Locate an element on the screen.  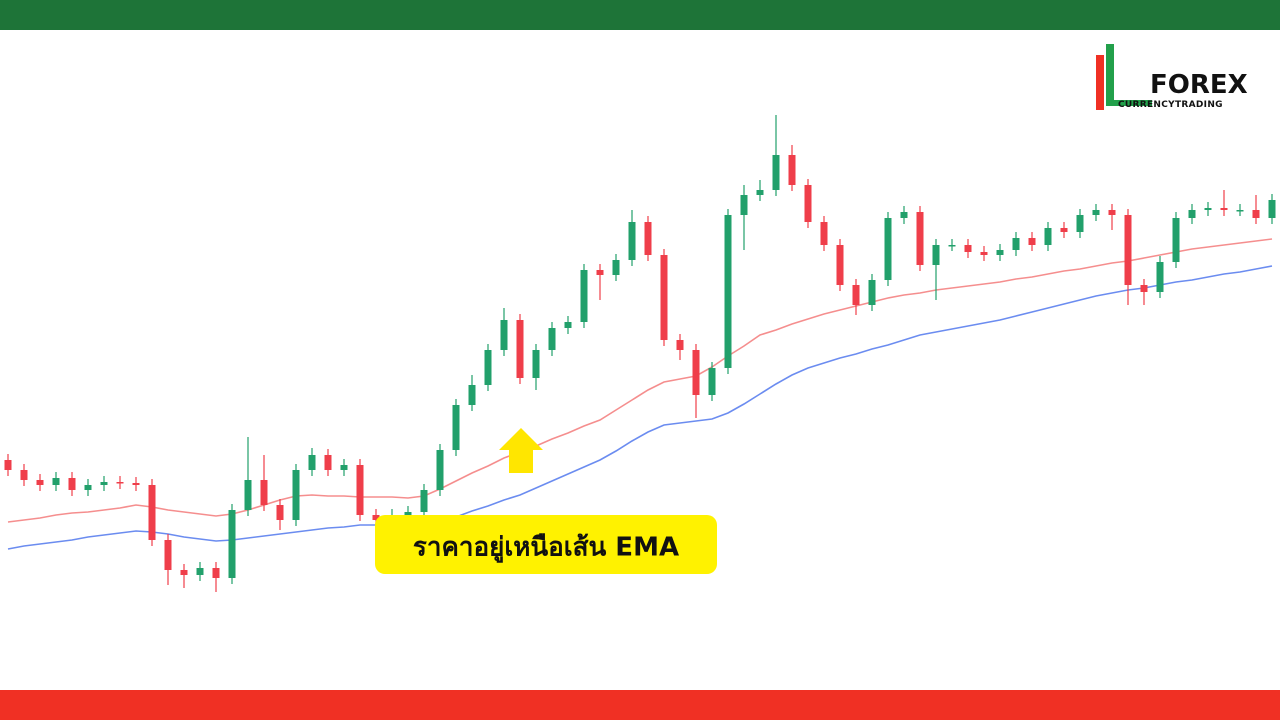
bottom-bar is located at coordinates (640, 705).